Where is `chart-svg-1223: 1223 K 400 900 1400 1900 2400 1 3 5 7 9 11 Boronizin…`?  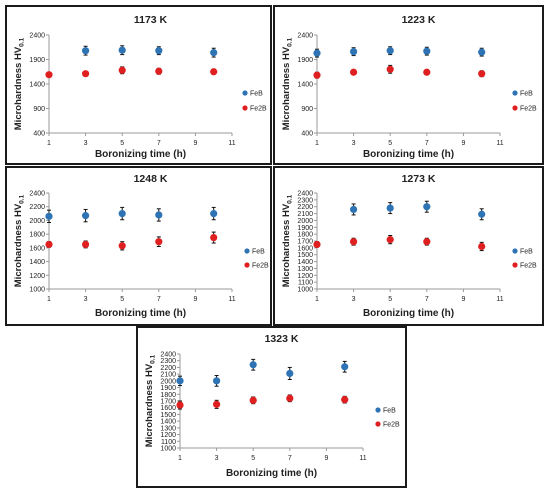 chart-svg-1223: 1223 K 400 900 1400 1900 2400 1 3 5 7 9 11 Boronizin… is located at coordinates (409, 87).